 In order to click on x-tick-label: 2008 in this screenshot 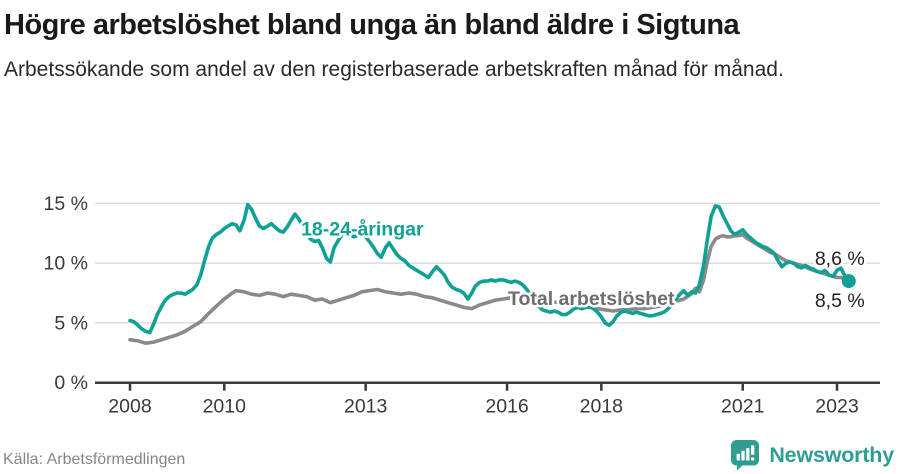, I will do `click(129, 407)`.